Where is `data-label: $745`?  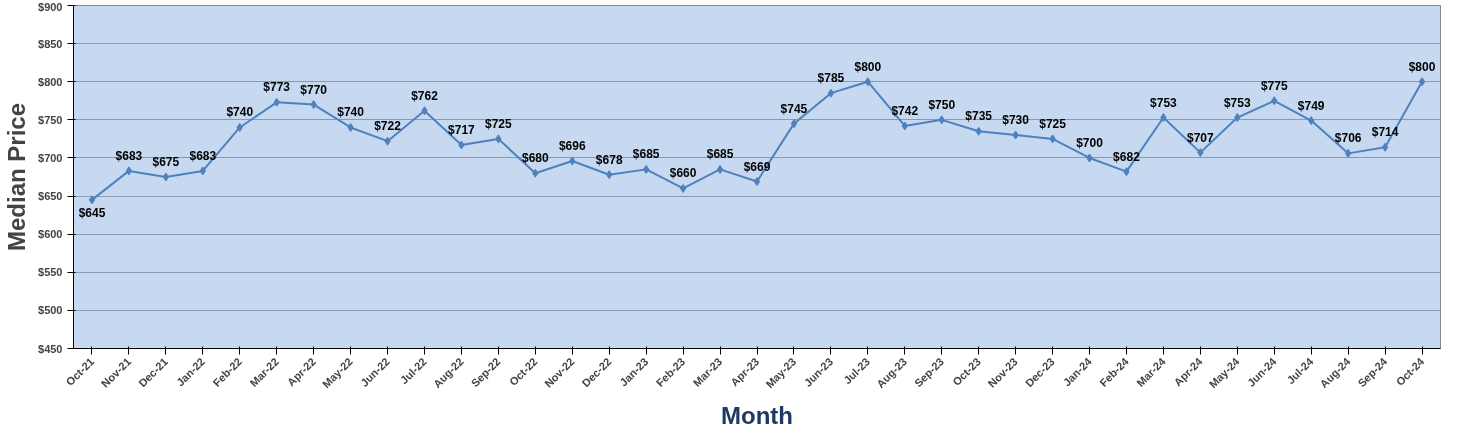
data-label: $745 is located at coordinates (794, 108).